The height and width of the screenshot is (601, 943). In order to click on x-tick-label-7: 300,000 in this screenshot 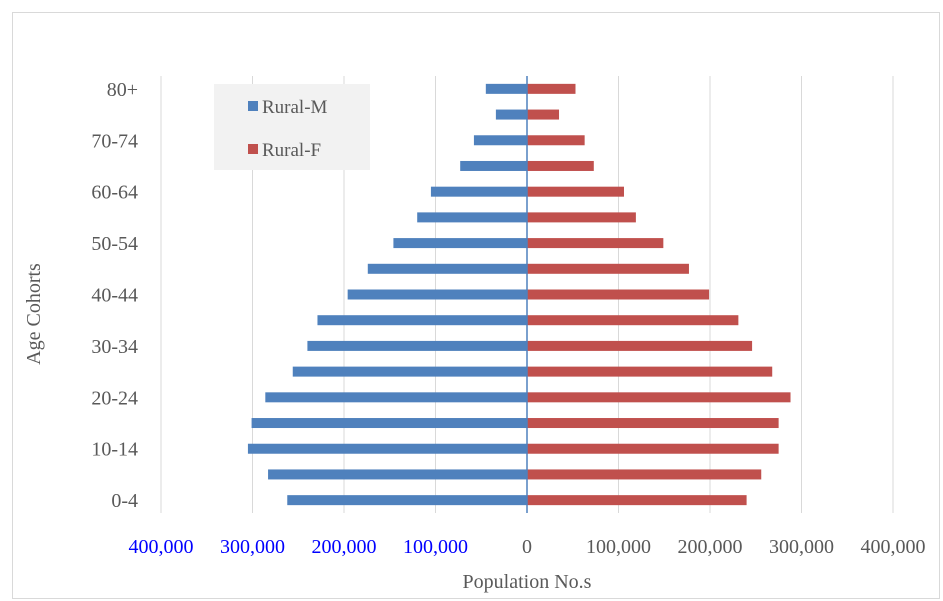, I will do `click(801, 547)`.